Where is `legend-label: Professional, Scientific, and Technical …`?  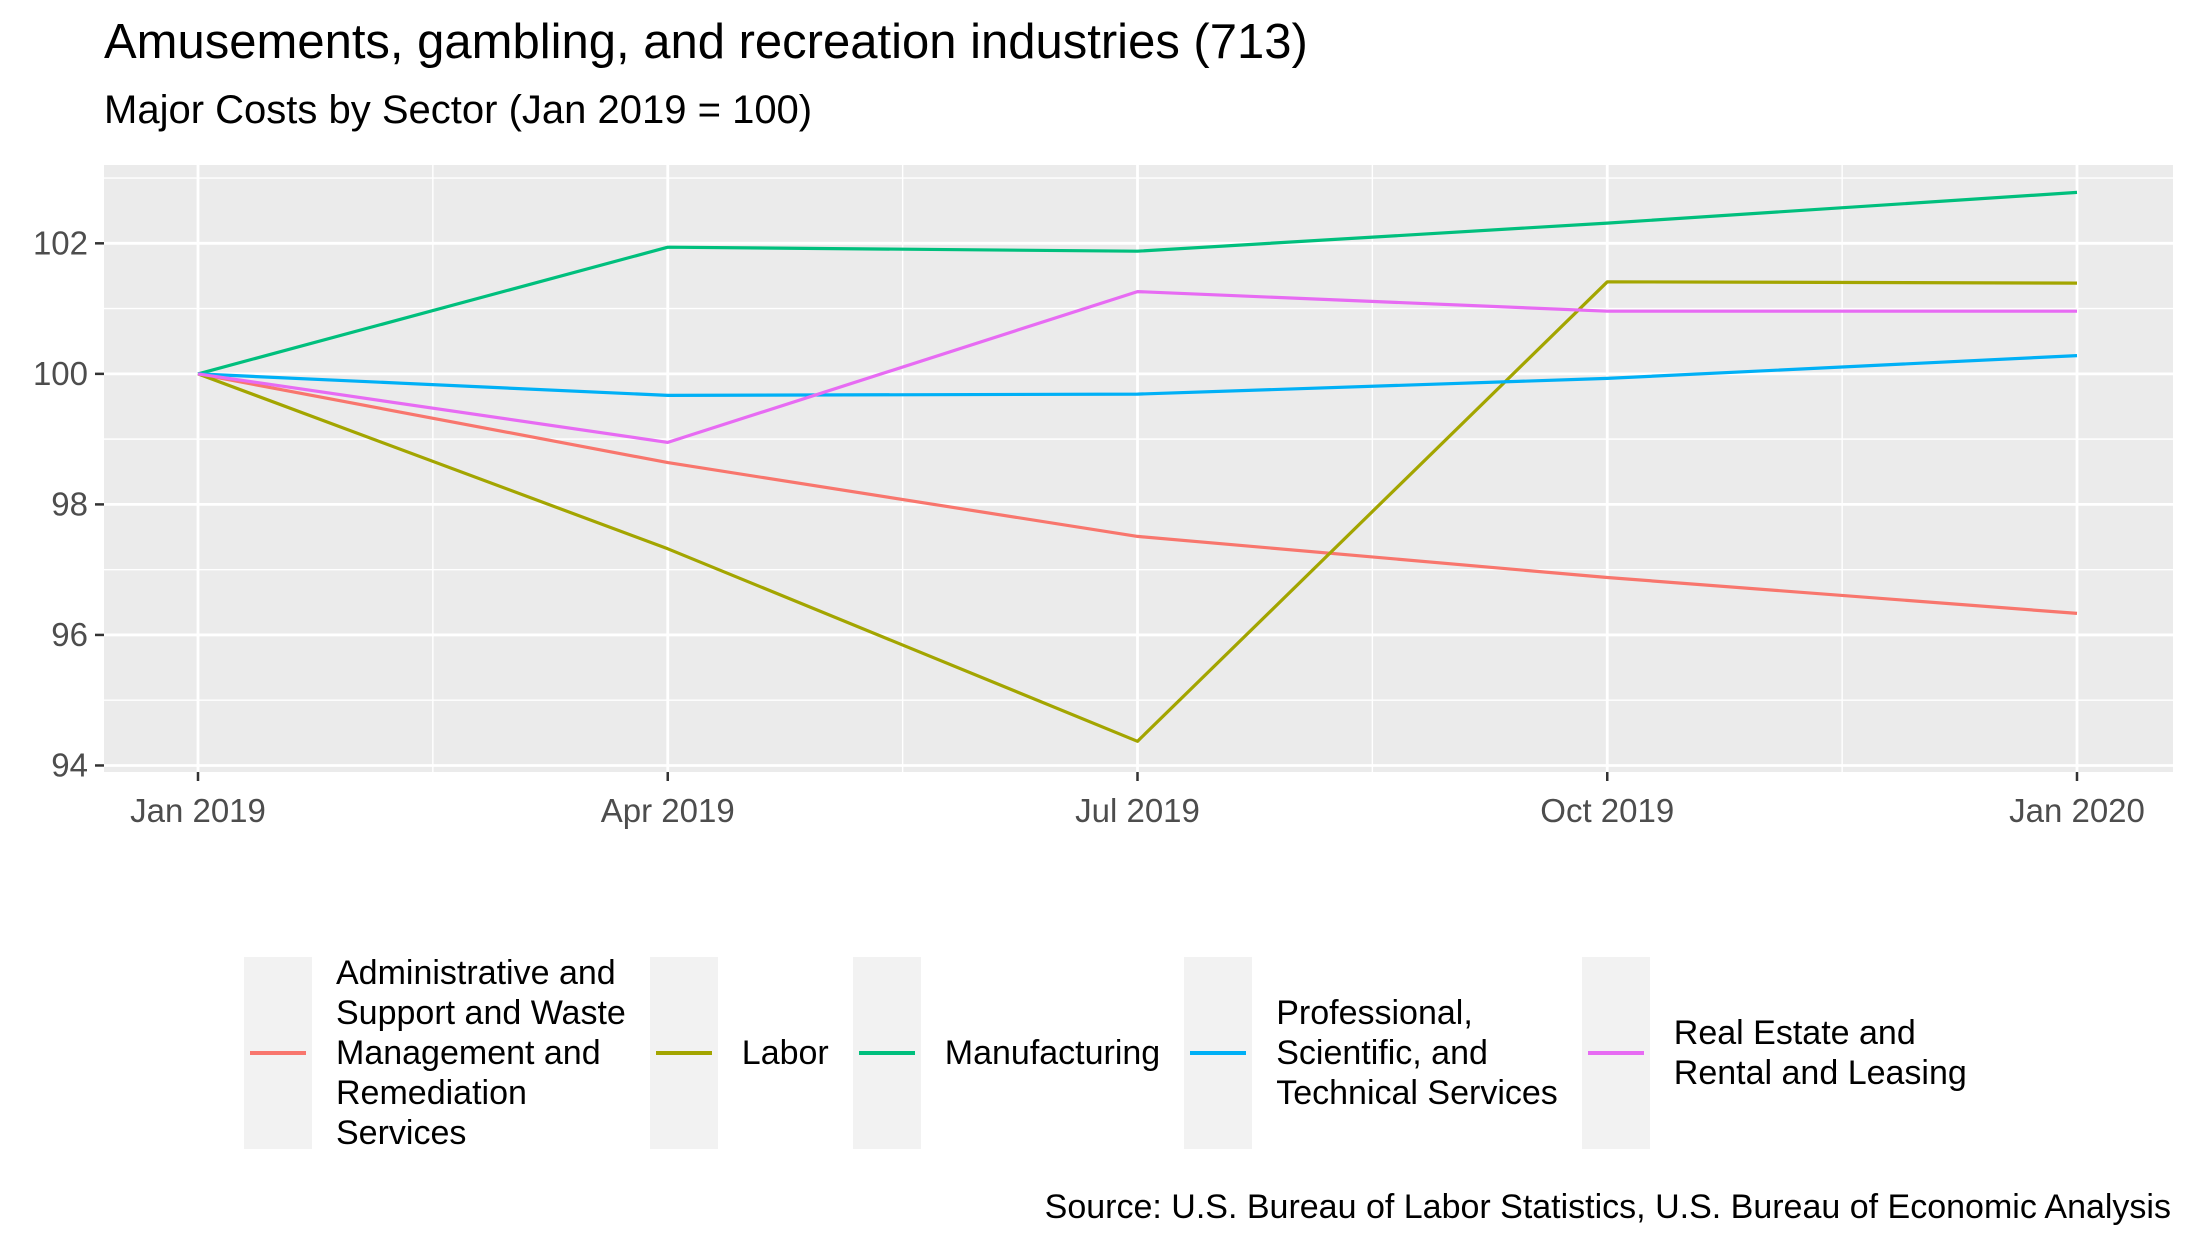 legend-label: Professional, Scientific, and Technical … is located at coordinates (1417, 1053).